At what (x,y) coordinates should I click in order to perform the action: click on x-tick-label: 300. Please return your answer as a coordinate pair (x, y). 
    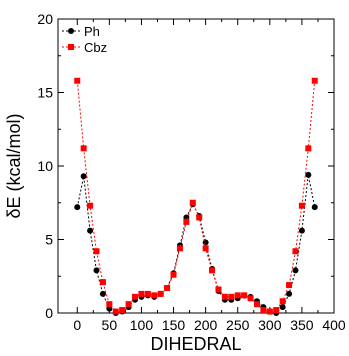
    Looking at the image, I should click on (270, 325).